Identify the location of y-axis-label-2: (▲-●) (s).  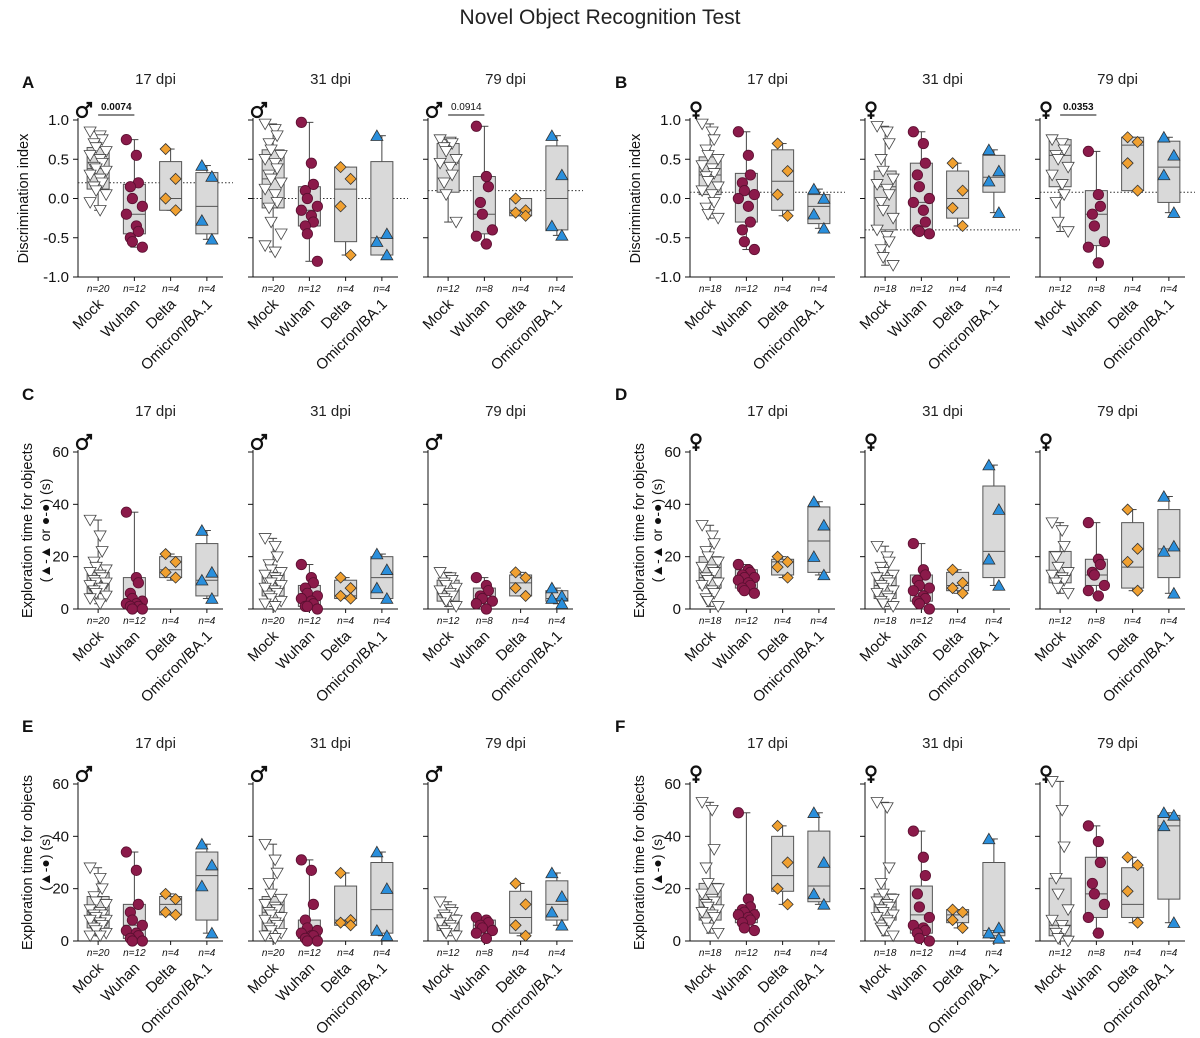
(657, 862).